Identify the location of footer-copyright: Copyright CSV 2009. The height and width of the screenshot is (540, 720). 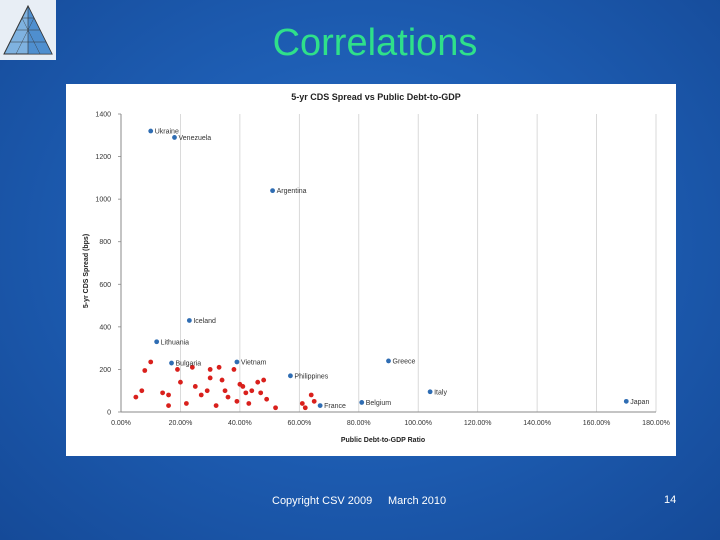
(322, 501).